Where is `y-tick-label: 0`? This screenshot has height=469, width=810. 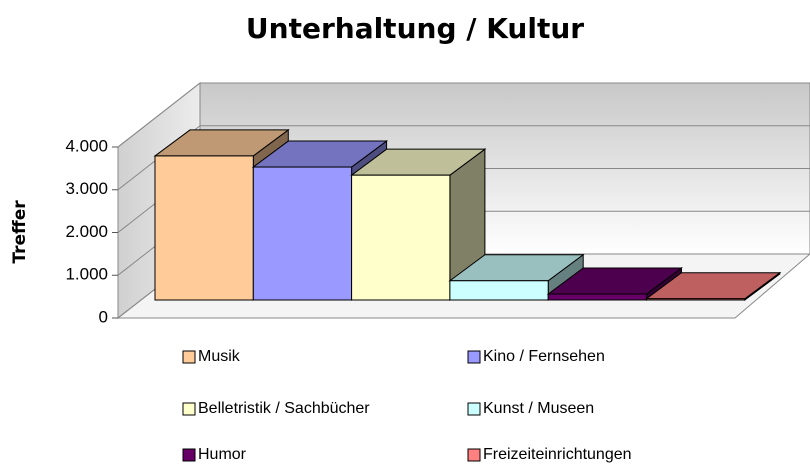 y-tick-label: 0 is located at coordinates (103, 316).